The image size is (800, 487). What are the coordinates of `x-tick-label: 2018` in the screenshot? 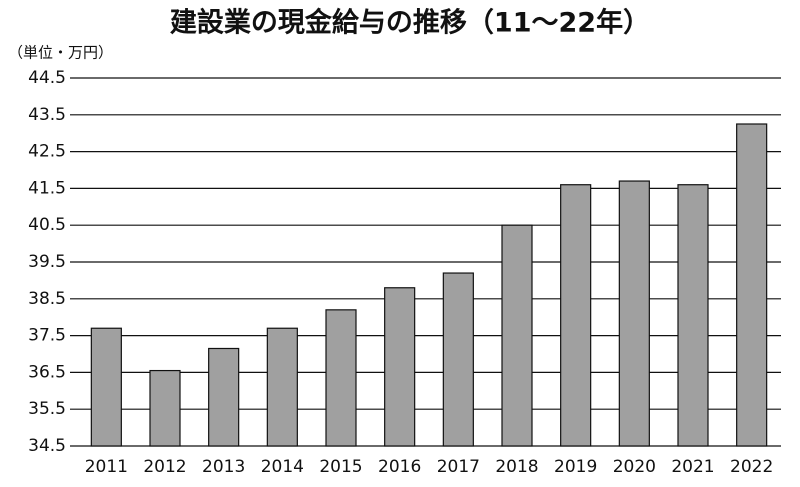 It's located at (516, 467).